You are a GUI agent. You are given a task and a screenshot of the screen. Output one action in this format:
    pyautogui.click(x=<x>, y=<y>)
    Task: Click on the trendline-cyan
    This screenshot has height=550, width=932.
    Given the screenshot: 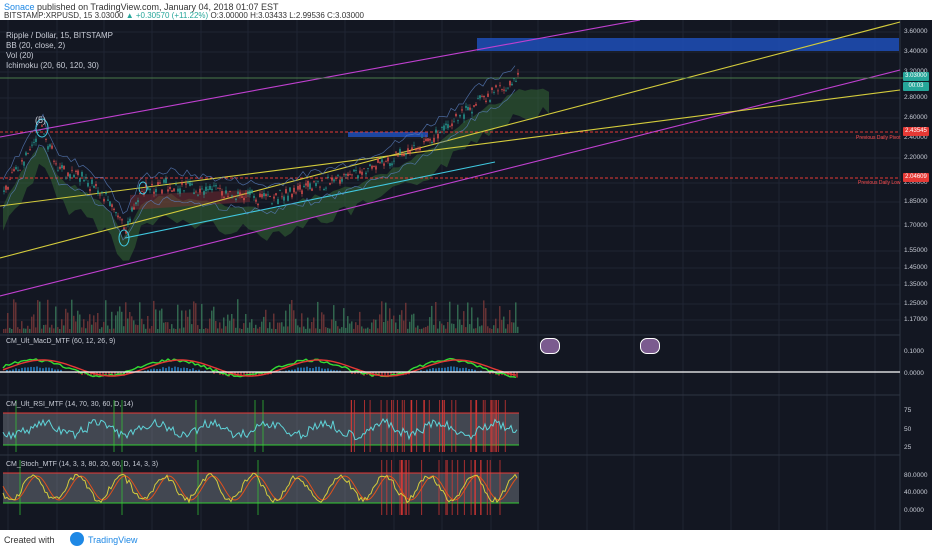 What is the action you would take?
    pyautogui.click(x=310, y=200)
    